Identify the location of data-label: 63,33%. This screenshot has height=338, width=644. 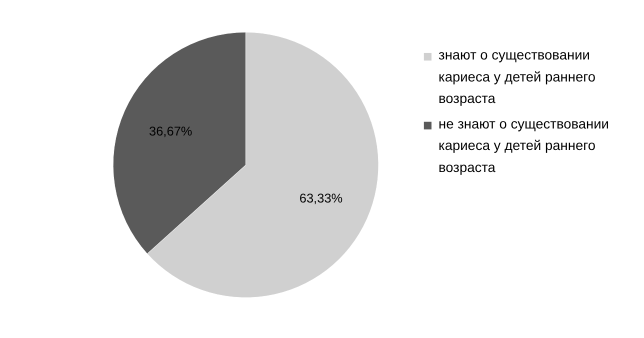
(321, 198).